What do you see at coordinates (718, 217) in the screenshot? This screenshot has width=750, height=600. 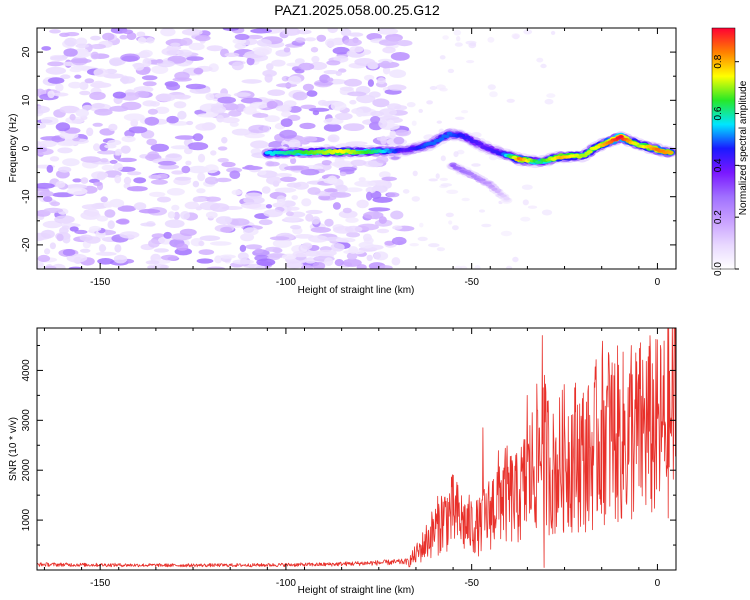 I see `colorbar-tick-label: 0.2` at bounding box center [718, 217].